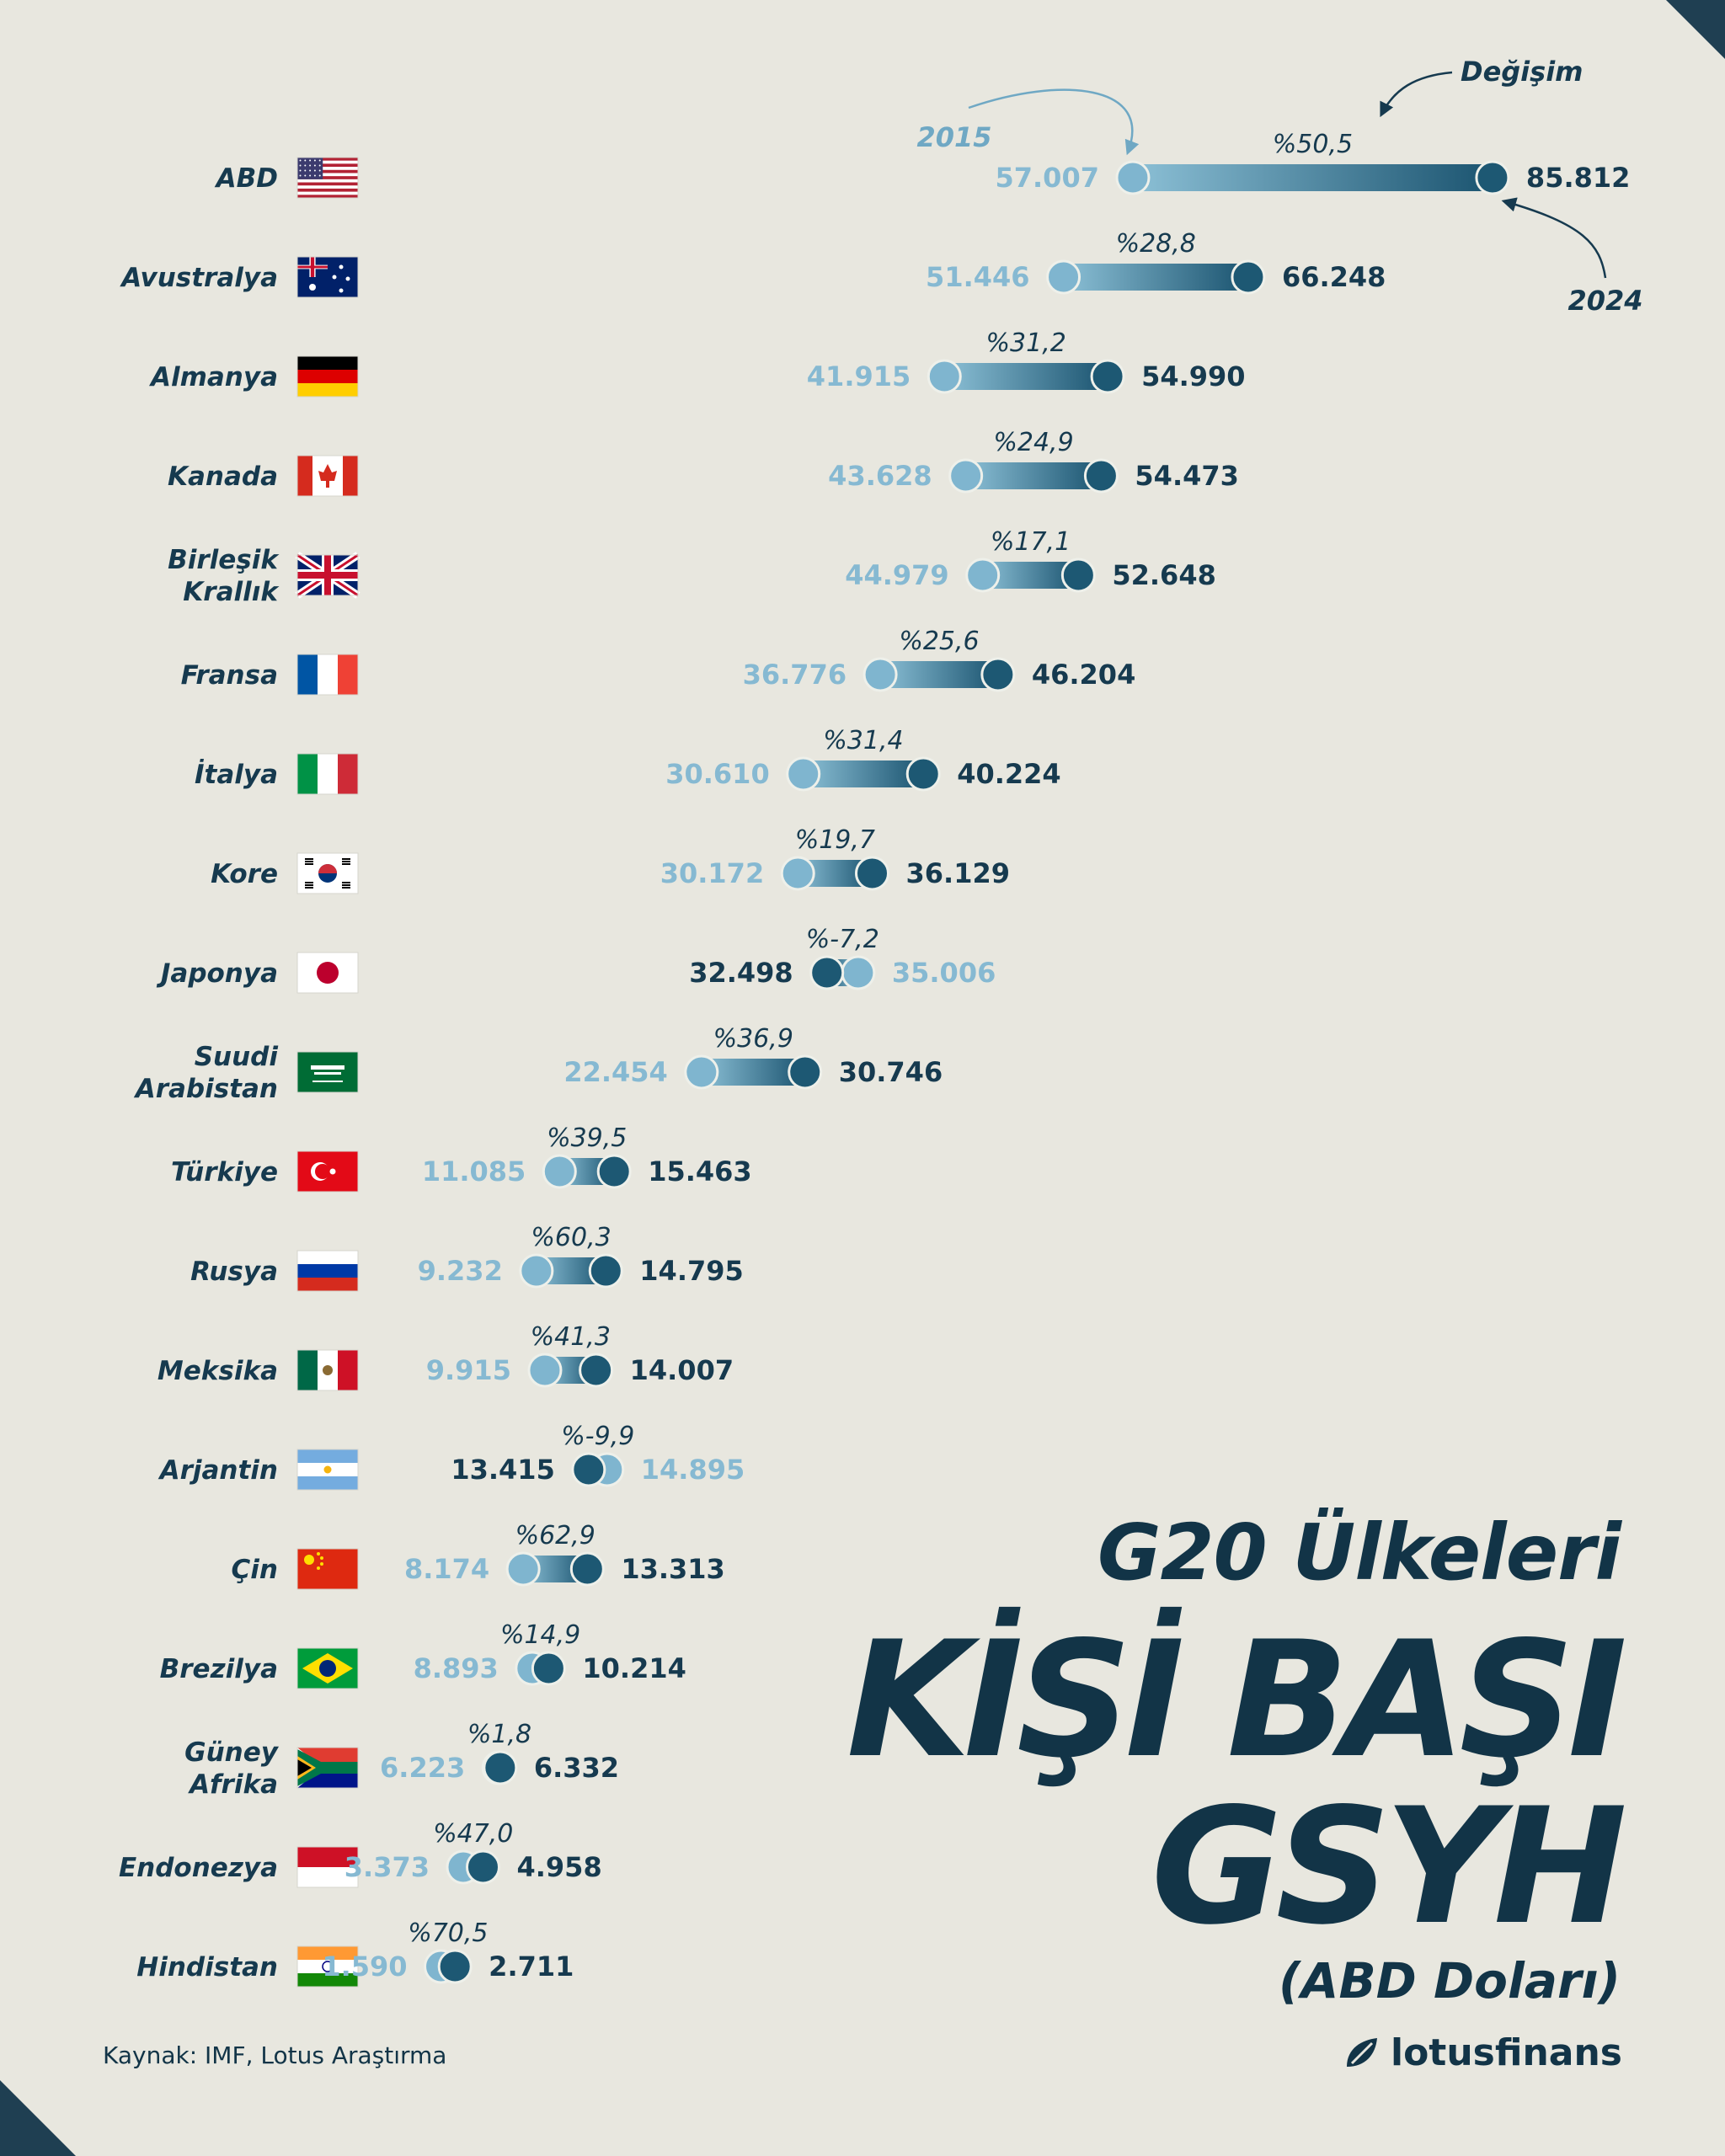 This screenshot has height=2156, width=1725. I want to click on value-label-2024: 32.498, so click(741, 973).